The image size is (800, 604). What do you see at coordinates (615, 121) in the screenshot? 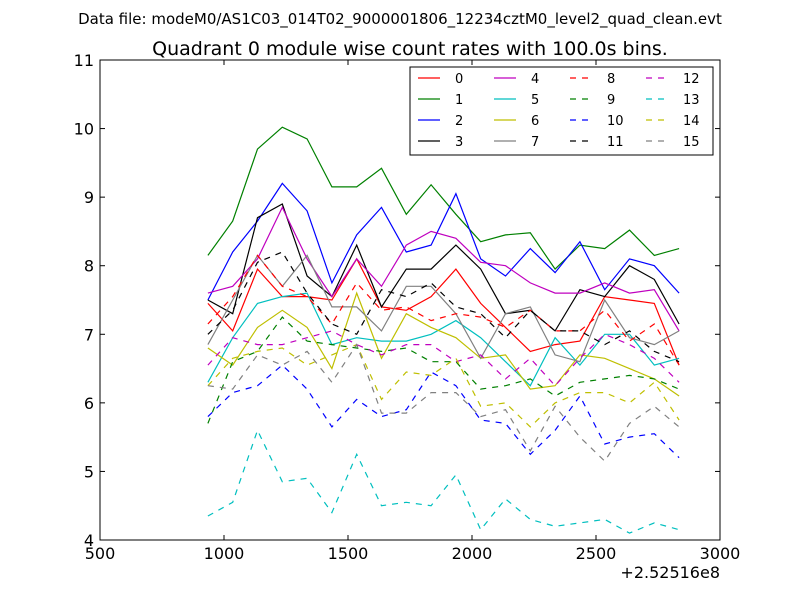
I see `legend-label-10: 10` at bounding box center [615, 121].